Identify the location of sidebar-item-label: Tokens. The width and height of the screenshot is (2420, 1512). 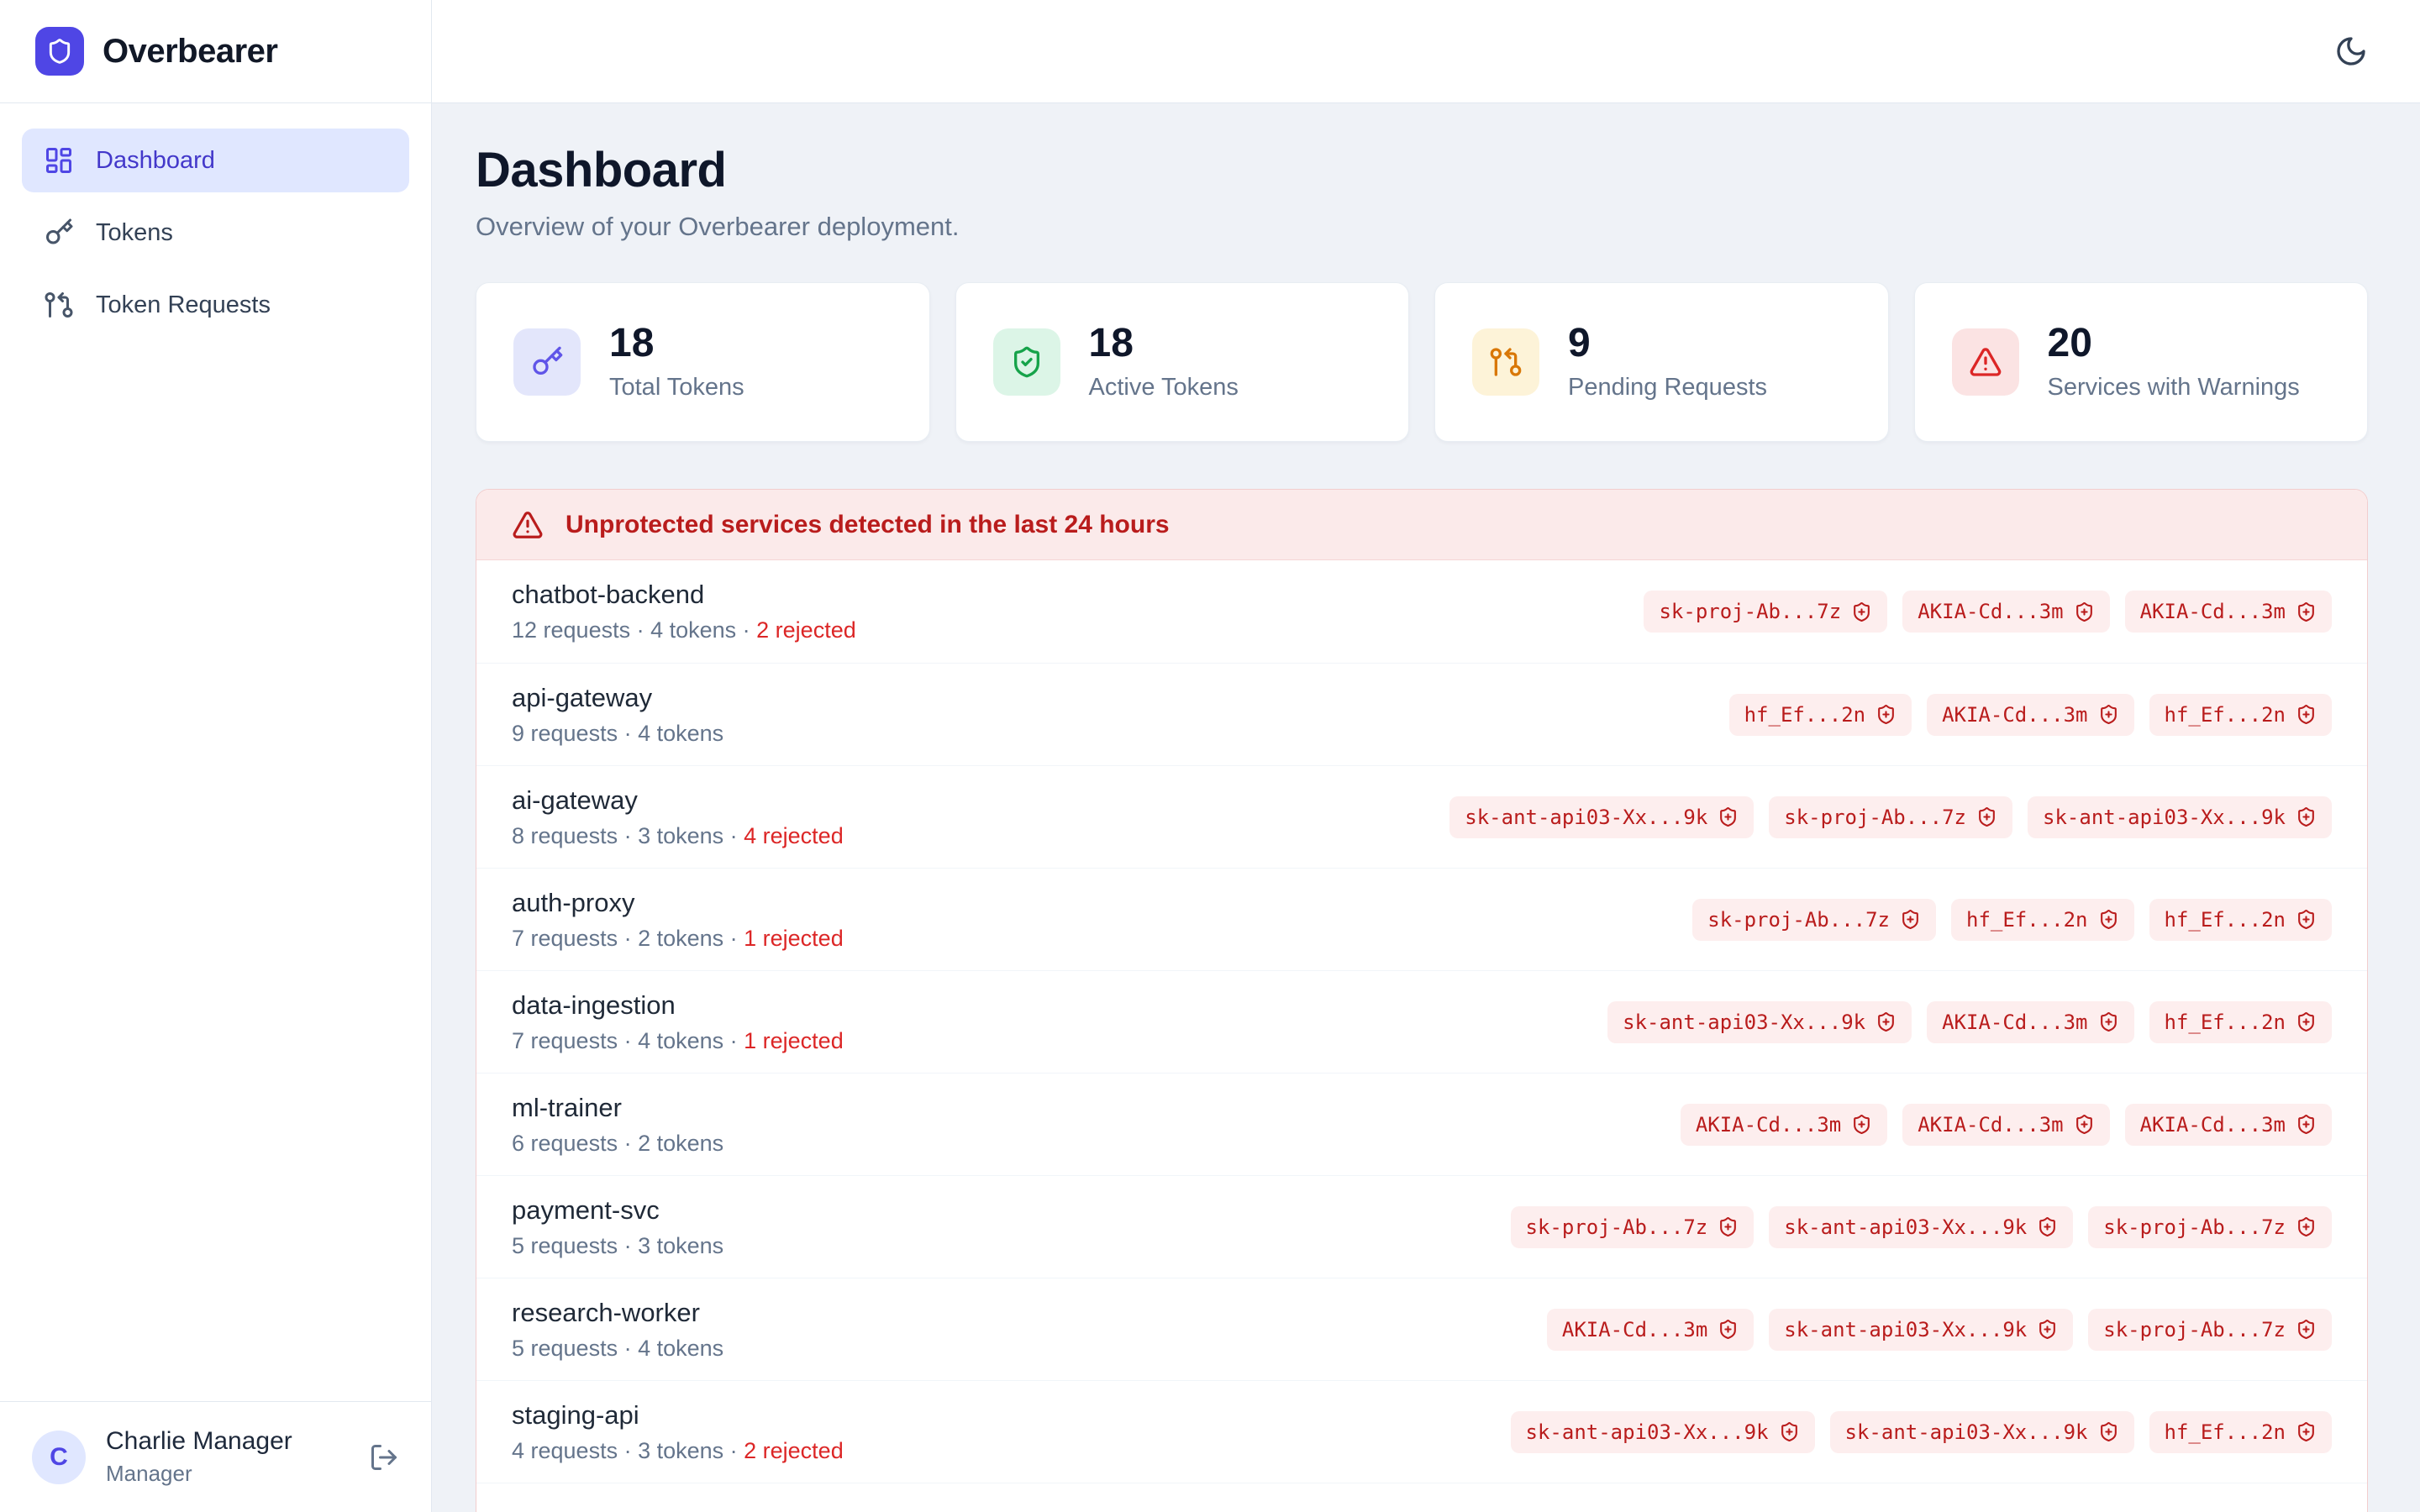
(134, 232).